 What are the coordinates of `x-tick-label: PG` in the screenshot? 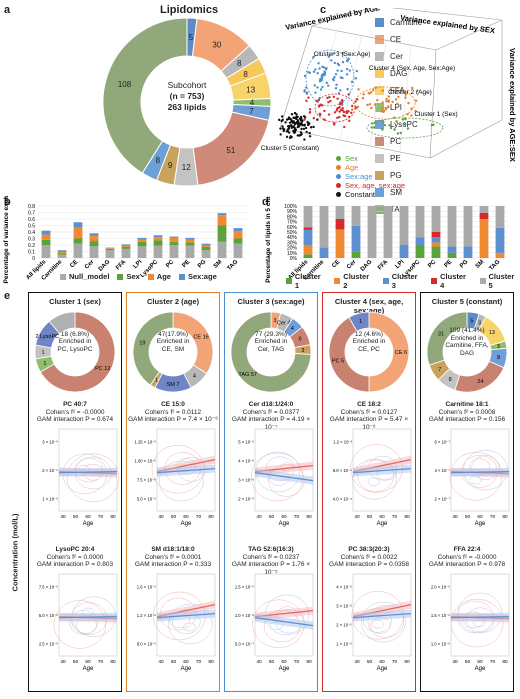 It's located at (464, 264).